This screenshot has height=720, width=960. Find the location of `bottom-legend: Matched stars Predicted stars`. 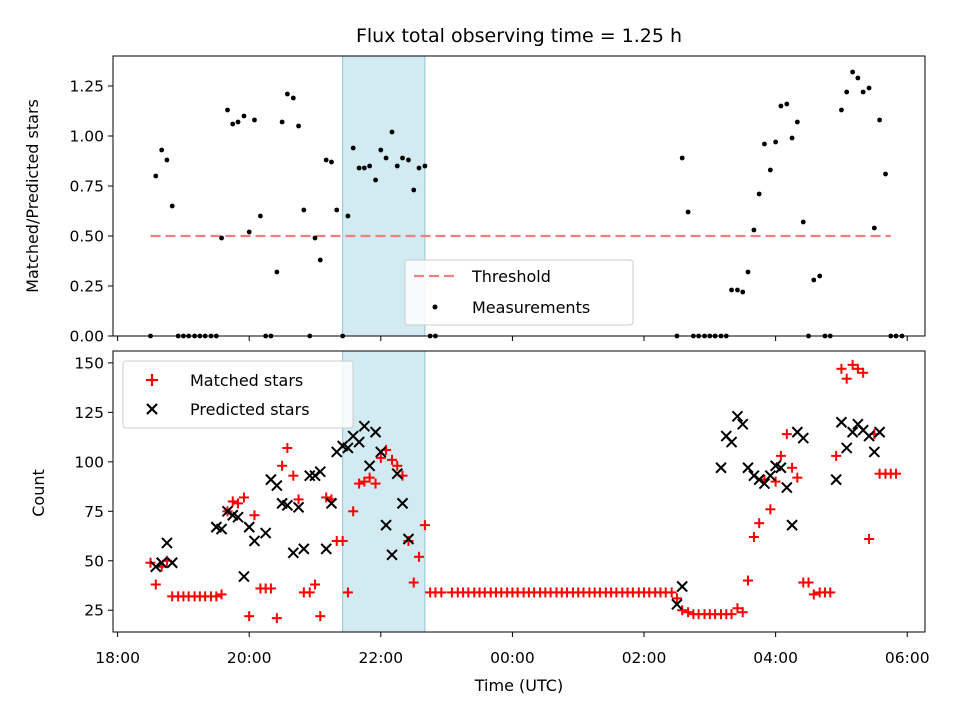

bottom-legend: Matched stars Predicted stars is located at coordinates (238, 394).